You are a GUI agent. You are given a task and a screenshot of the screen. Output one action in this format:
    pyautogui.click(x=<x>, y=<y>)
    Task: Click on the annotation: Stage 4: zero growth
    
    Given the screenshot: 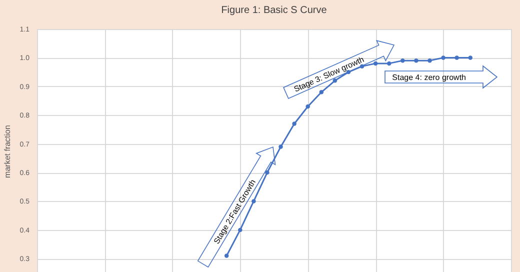 What is the action you would take?
    pyautogui.click(x=429, y=77)
    